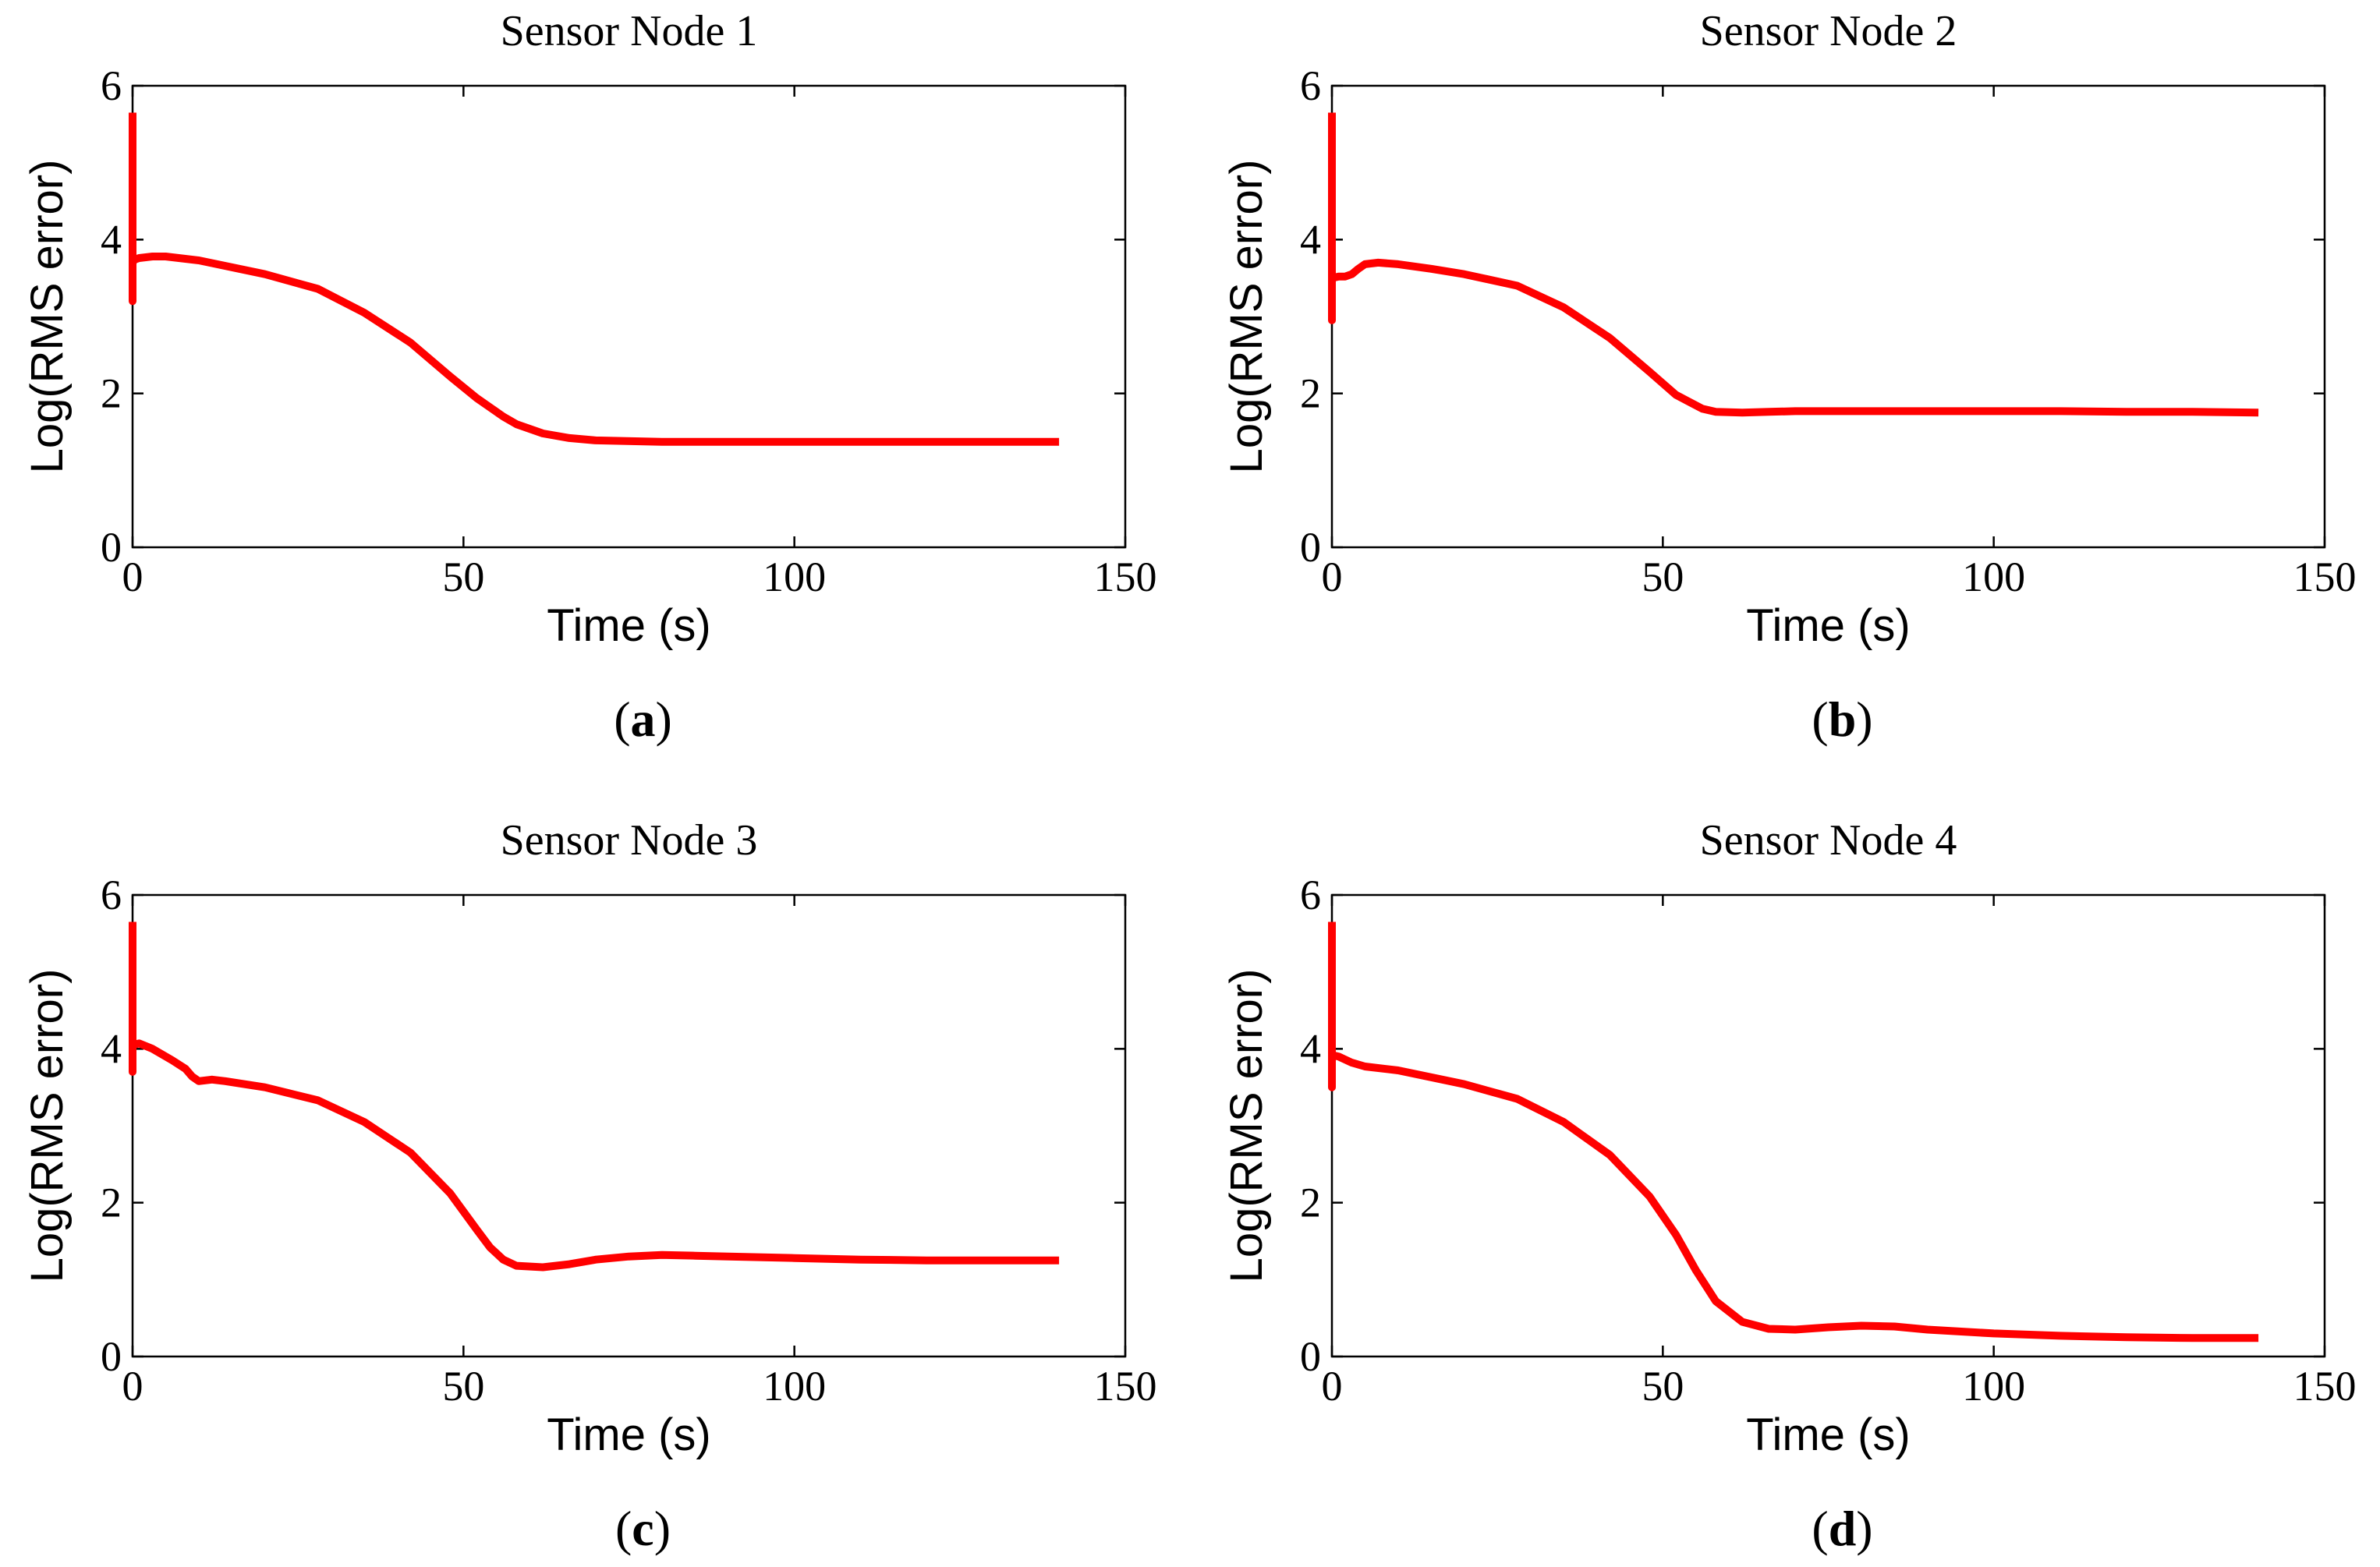 The width and height of the screenshot is (2380, 1567). What do you see at coordinates (630, 31) in the screenshot?
I see `chart-title: Sensor Node 1` at bounding box center [630, 31].